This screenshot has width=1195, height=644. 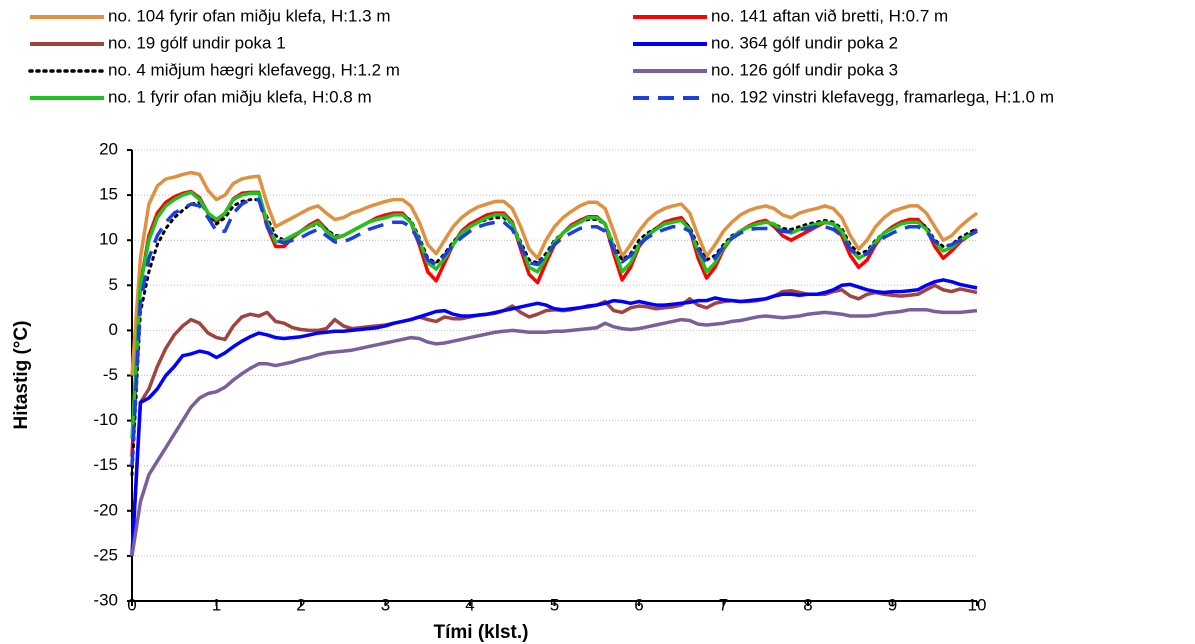 What do you see at coordinates (249, 15) in the screenshot?
I see `legend-label: no. 104 fyrir ofan miðju klefa, H:1.3 m` at bounding box center [249, 15].